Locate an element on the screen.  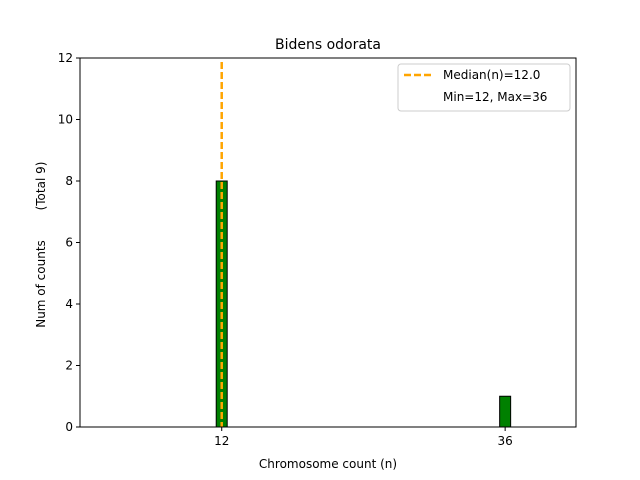
x-axis-label: Chromosome count (n) is located at coordinates (328, 464).